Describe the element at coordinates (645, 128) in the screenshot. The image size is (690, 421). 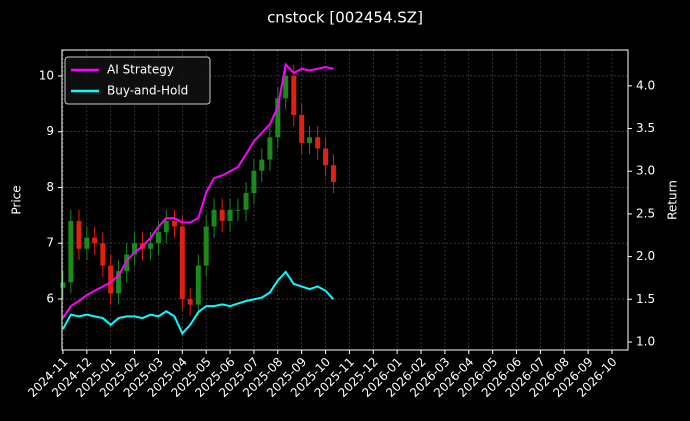
I see `y2-tick-label: 3.5` at that location.